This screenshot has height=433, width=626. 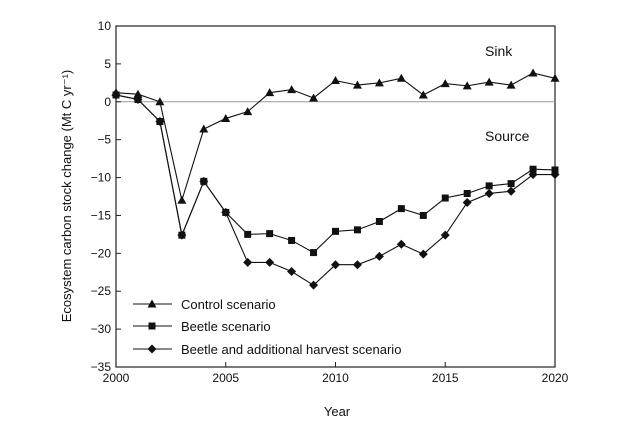 What do you see at coordinates (291, 349) in the screenshot?
I see `legend-label-beetle-harvest: Beetle and additional harvest scenario` at bounding box center [291, 349].